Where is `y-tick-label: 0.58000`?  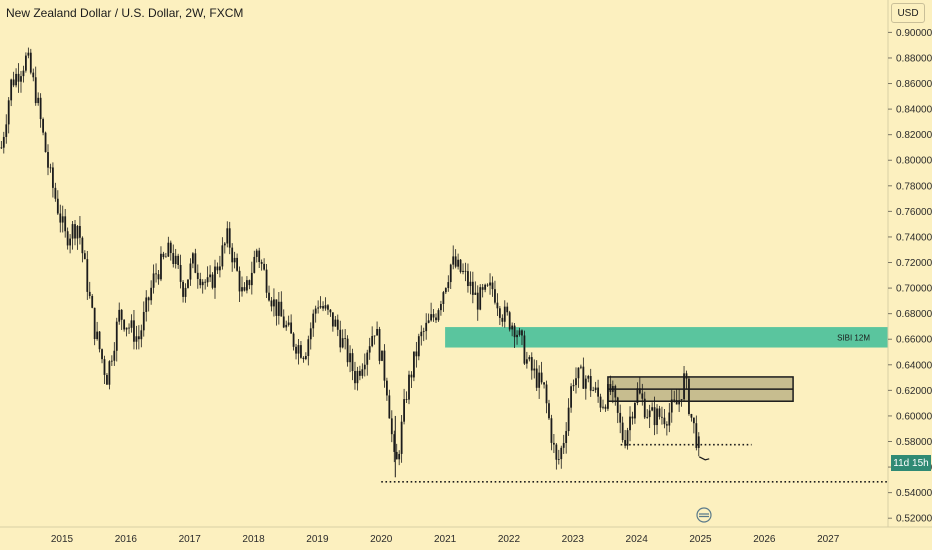 y-tick-label: 0.58000 is located at coordinates (914, 442).